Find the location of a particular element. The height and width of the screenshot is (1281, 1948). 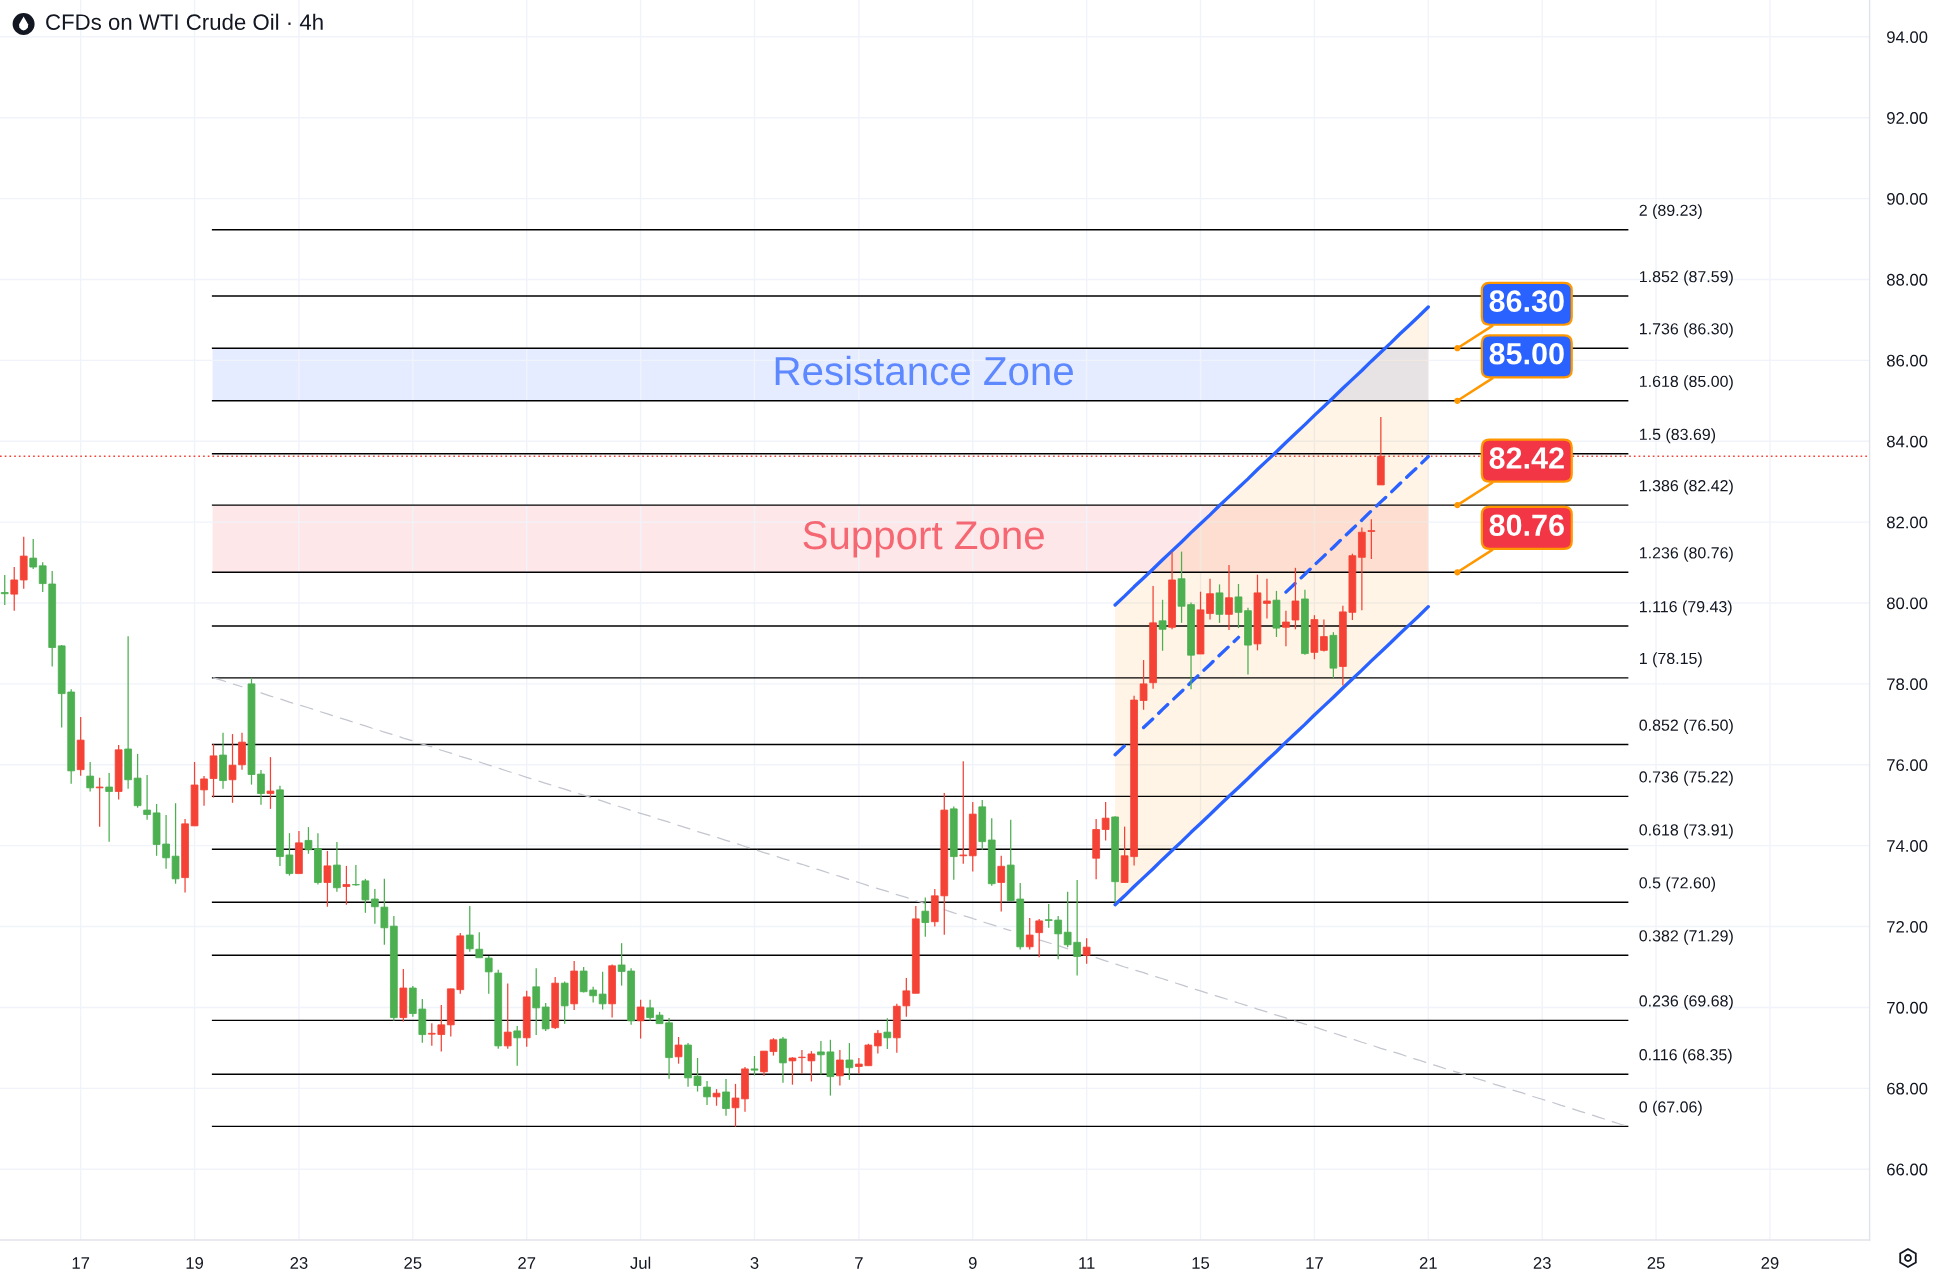

y-tick-label: 90.00 is located at coordinates (1907, 198).